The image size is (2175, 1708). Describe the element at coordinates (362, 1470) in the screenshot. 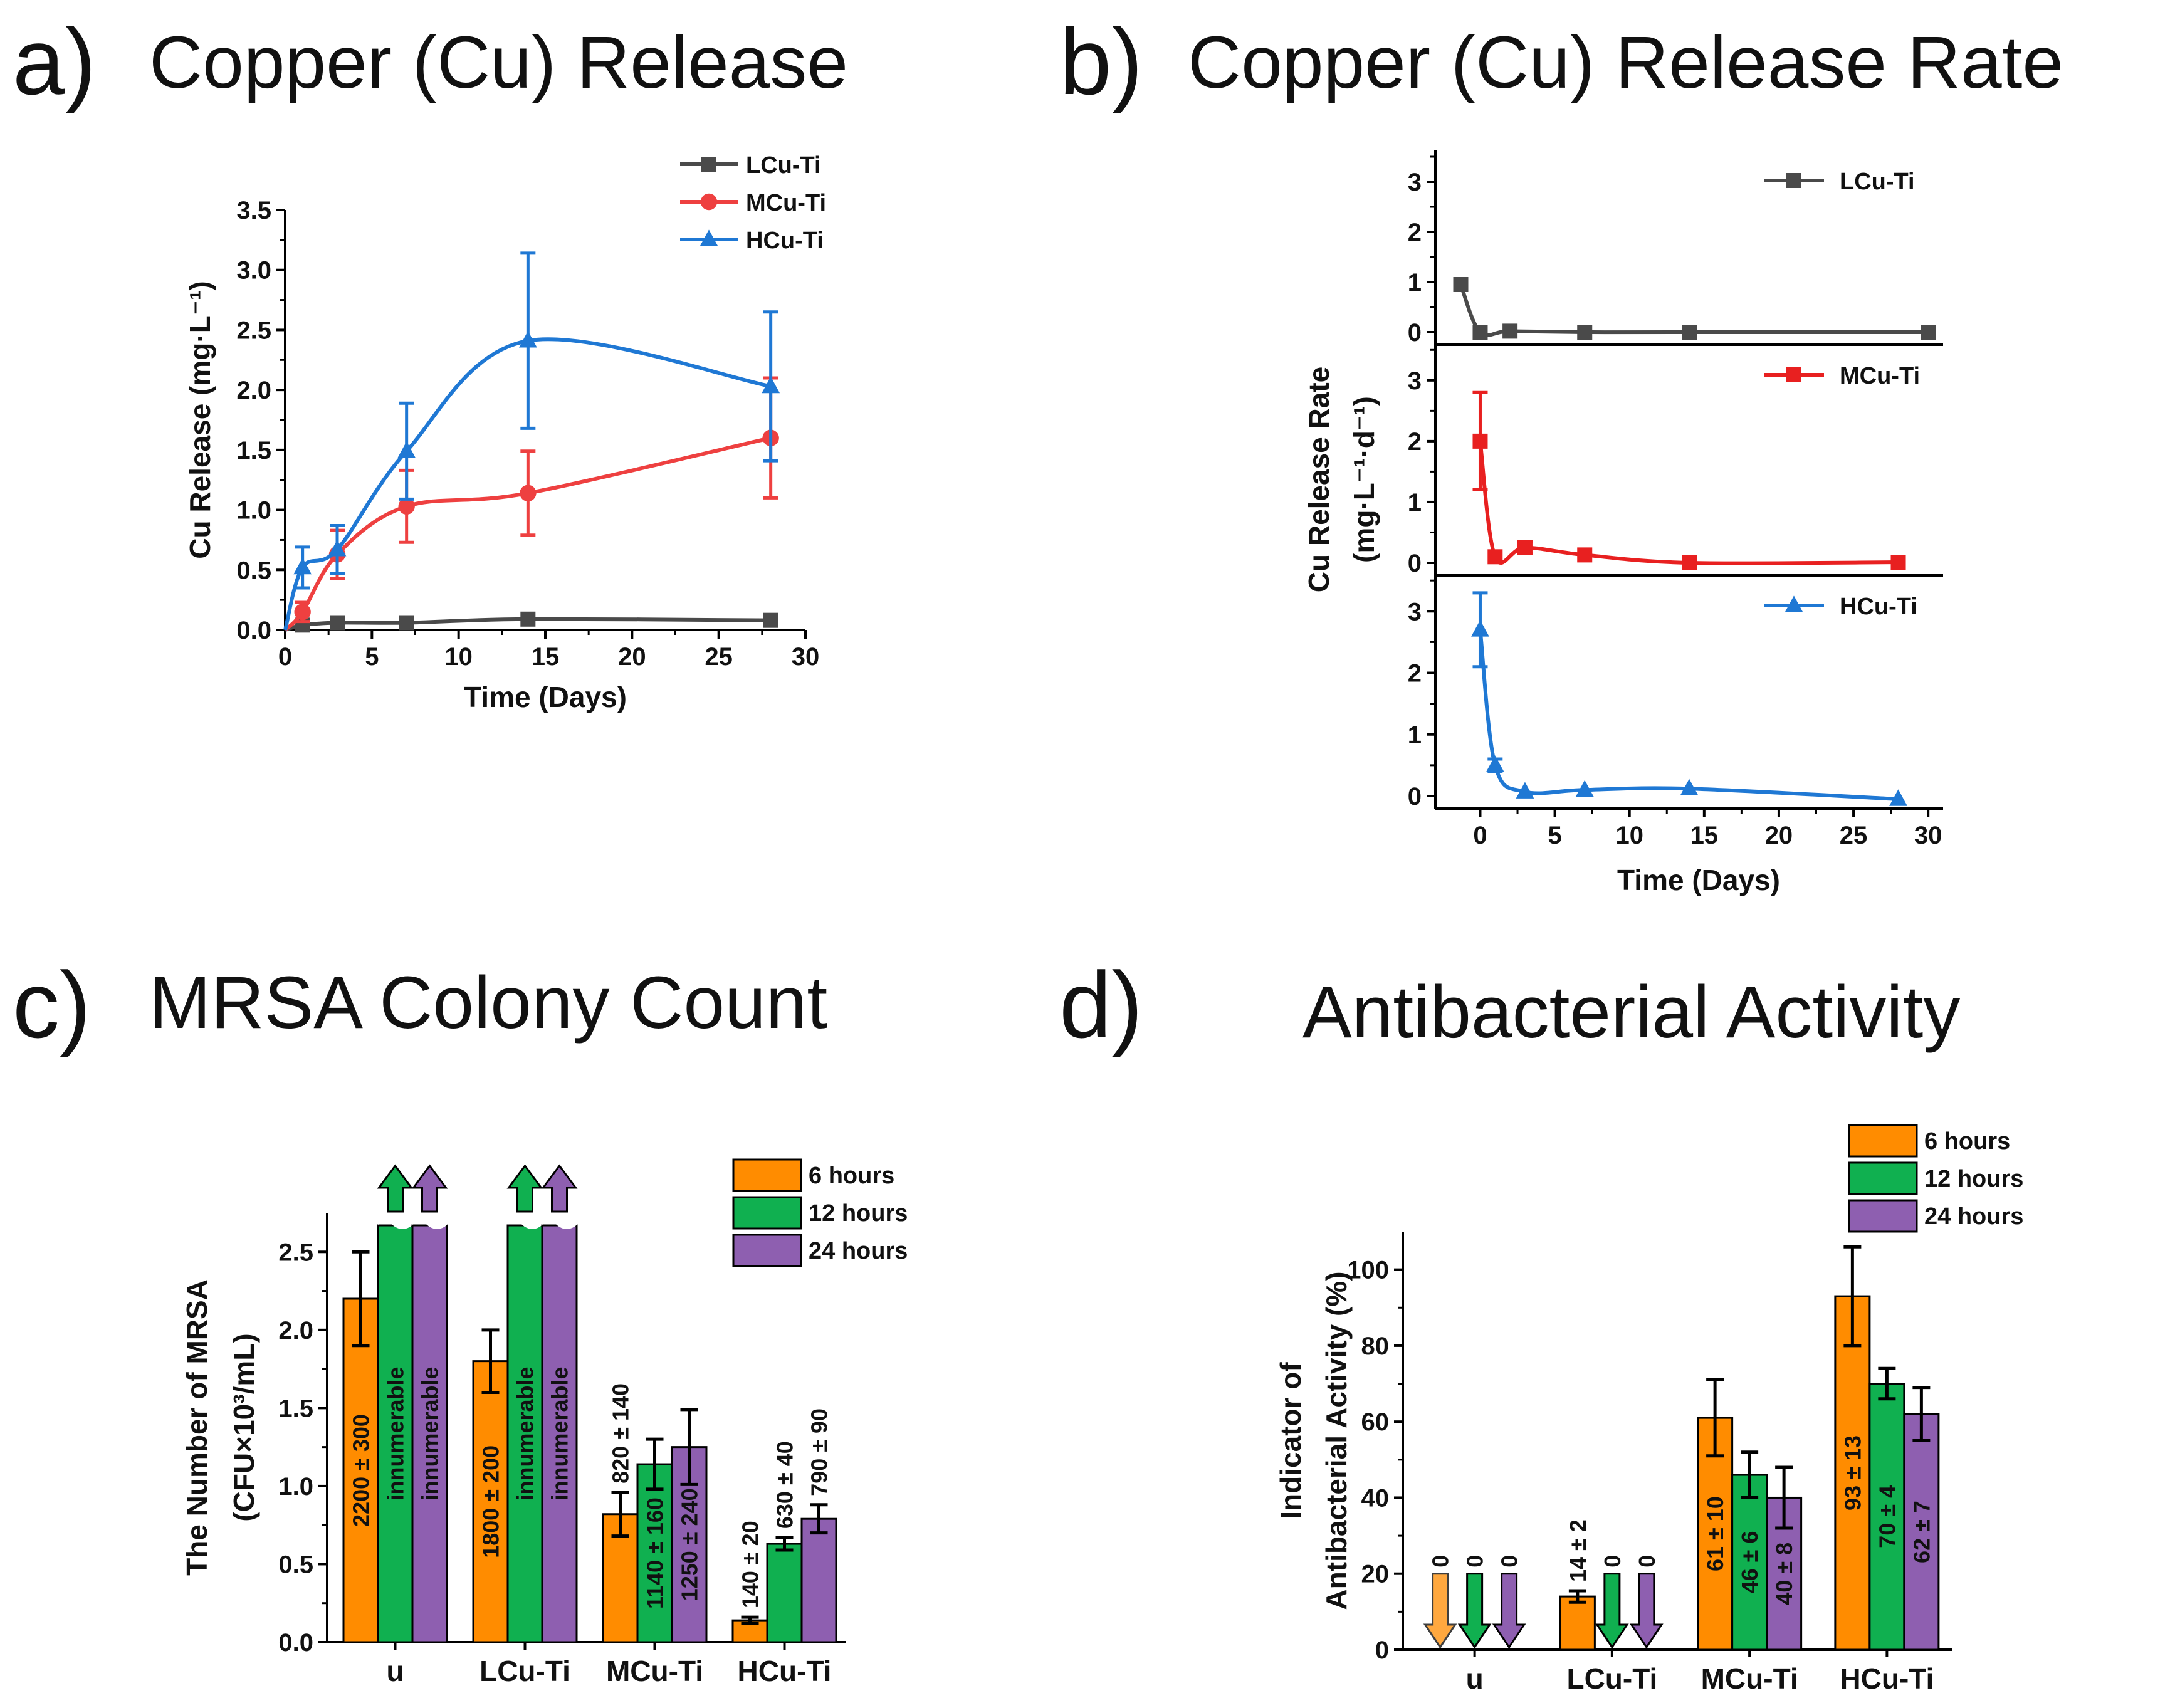

I see `bar-value-label: 2200 ± 300` at that location.